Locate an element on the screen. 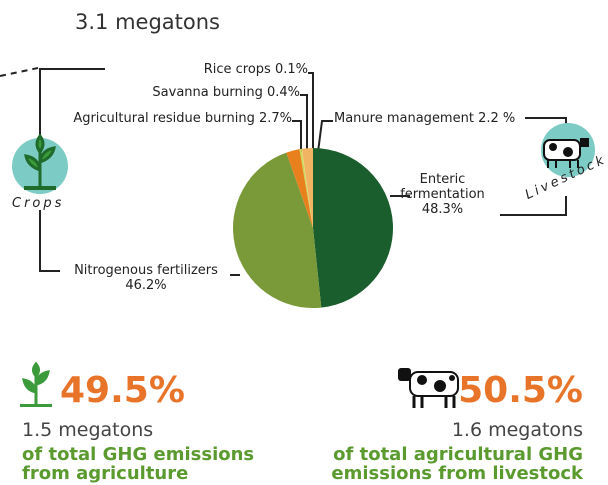 The image size is (608, 485). slice-label: Savanna burning 0.4% is located at coordinates (226, 92).